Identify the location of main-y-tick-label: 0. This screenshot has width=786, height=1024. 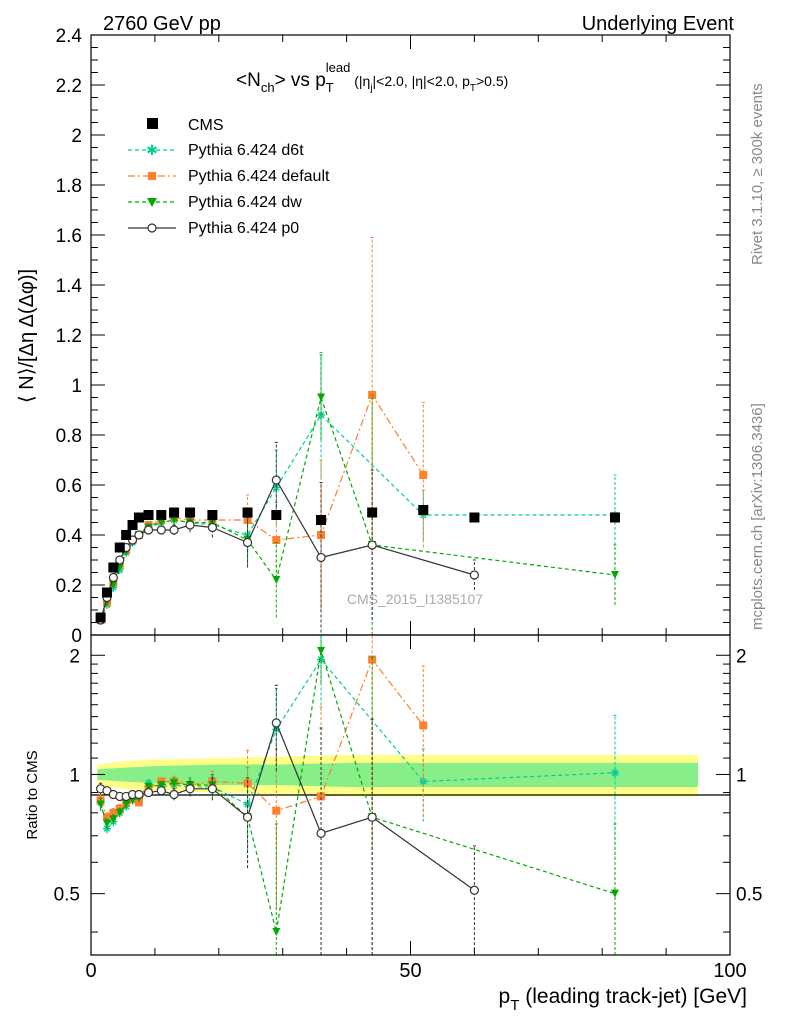
(76, 636).